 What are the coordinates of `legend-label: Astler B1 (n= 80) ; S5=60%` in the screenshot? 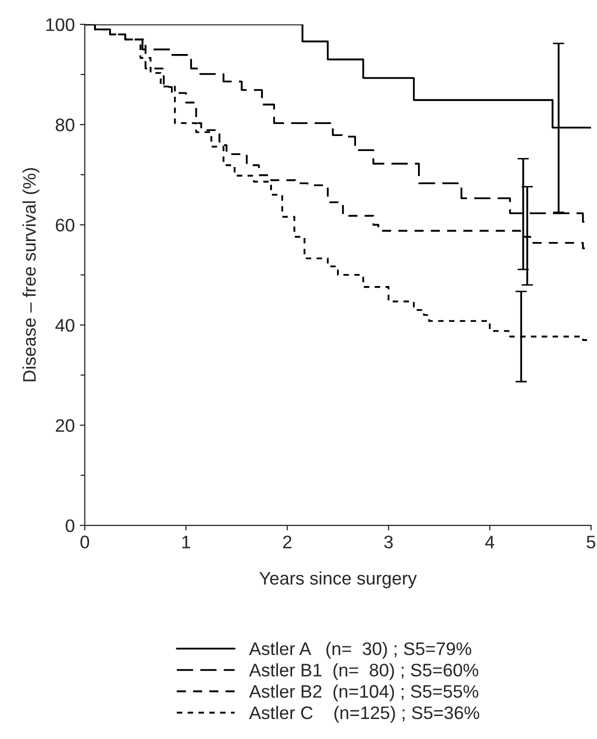 It's located at (363, 671).